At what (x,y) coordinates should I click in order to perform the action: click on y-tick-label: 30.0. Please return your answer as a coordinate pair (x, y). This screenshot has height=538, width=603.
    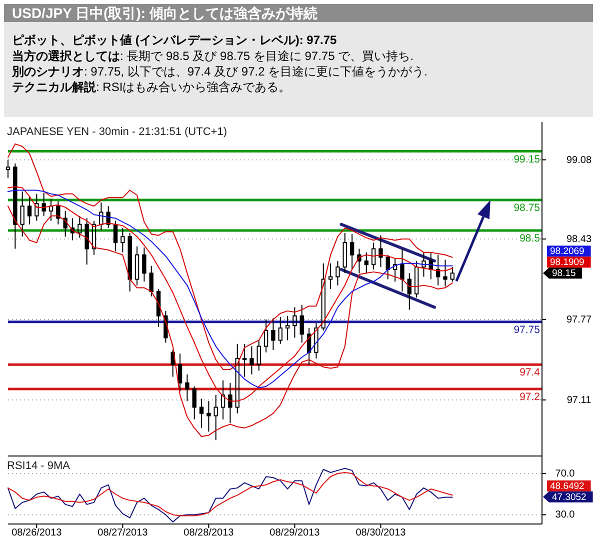
    Looking at the image, I should click on (565, 514).